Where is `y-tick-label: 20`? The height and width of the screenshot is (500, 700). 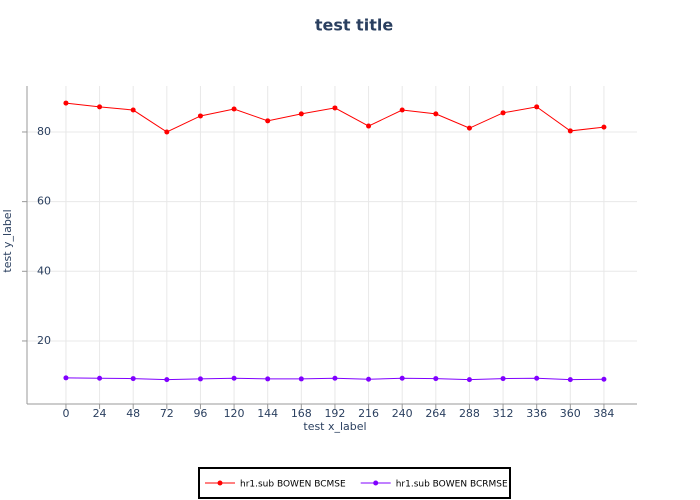 y-tick-label: 20 is located at coordinates (44, 340).